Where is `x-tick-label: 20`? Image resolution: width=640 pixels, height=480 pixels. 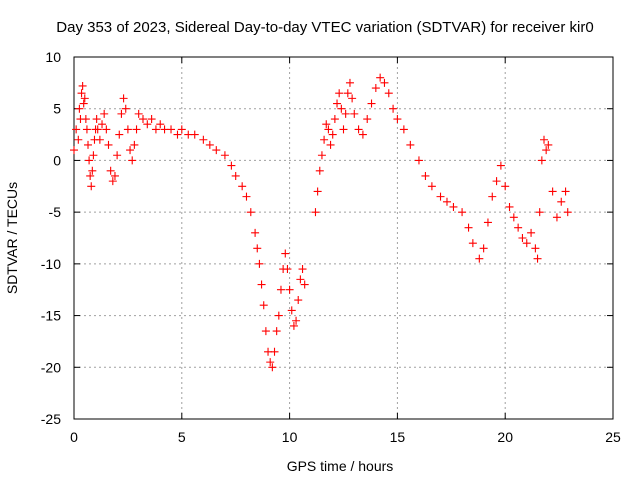
x-tick-label: 20 is located at coordinates (505, 437).